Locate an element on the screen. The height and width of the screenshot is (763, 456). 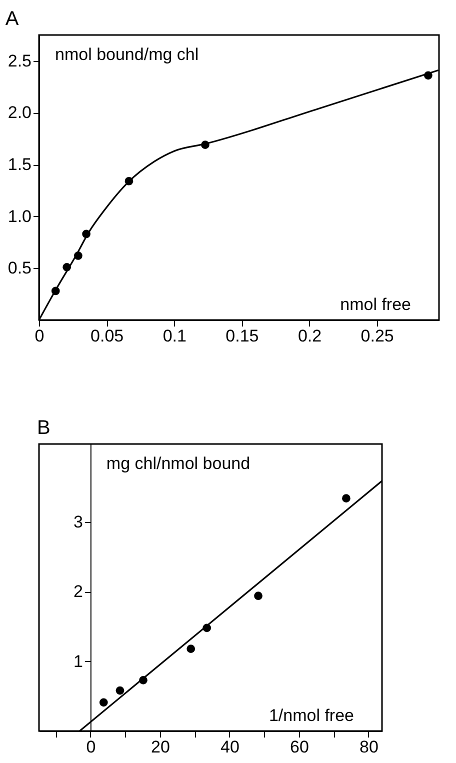
y-axis-title: nmol bound/mg chl is located at coordinates (127, 54).